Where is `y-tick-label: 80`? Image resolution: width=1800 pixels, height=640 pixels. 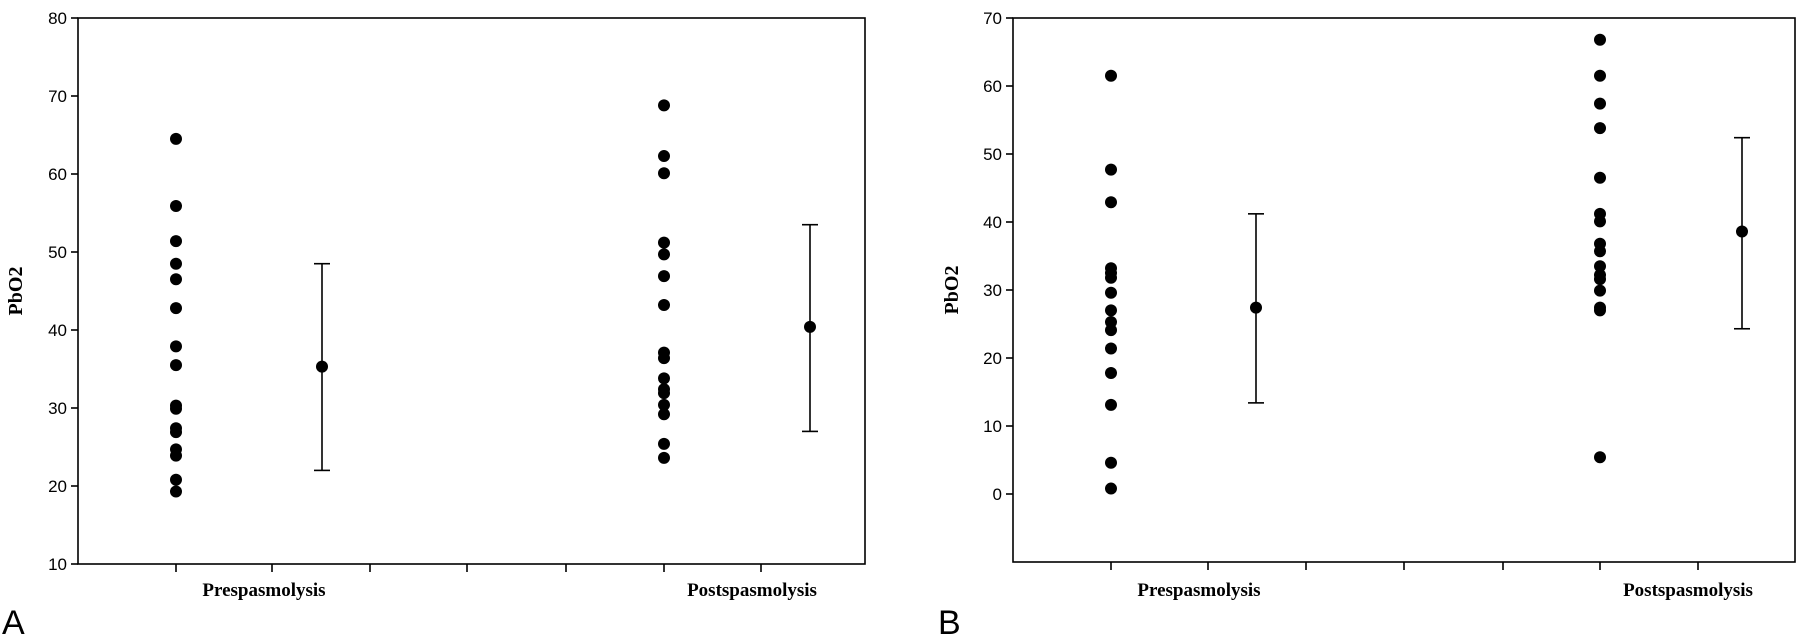 y-tick-label: 80 is located at coordinates (57, 18).